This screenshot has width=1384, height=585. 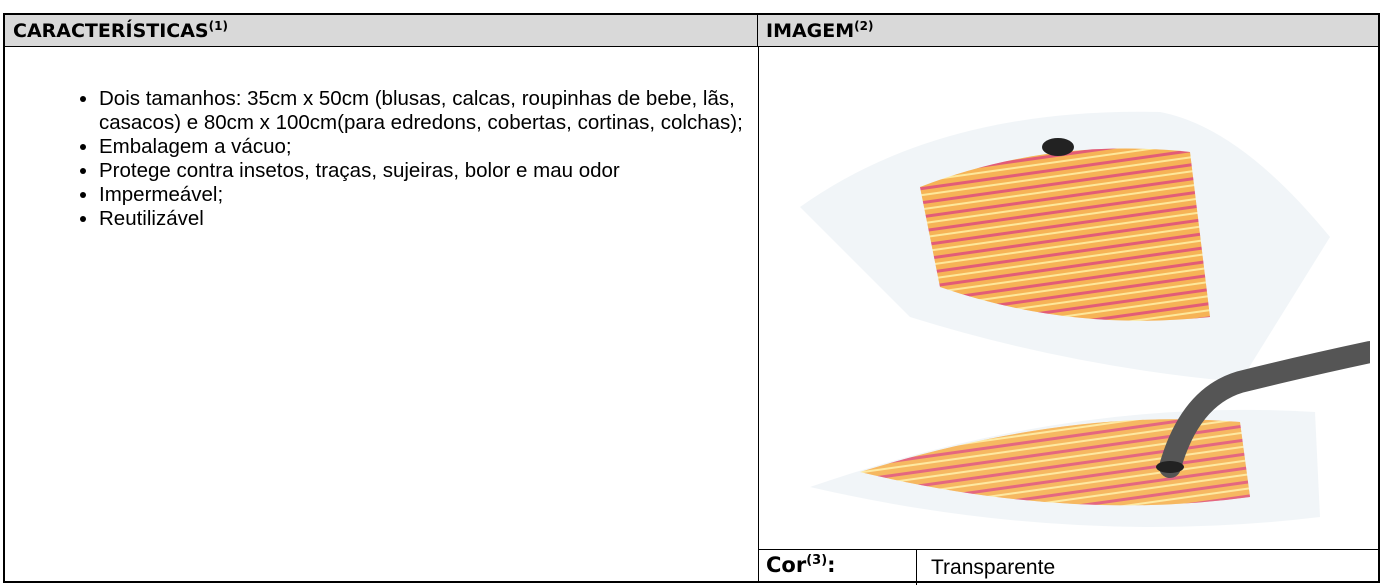 What do you see at coordinates (218, 26) in the screenshot?
I see `footnote-ref: (1)` at bounding box center [218, 26].